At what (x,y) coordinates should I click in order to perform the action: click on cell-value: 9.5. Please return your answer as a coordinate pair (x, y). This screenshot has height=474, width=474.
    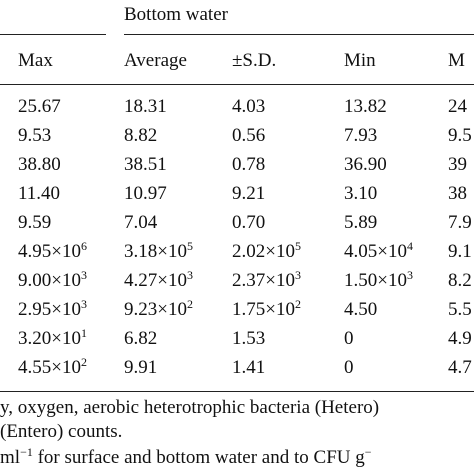
    Looking at the image, I should click on (460, 135).